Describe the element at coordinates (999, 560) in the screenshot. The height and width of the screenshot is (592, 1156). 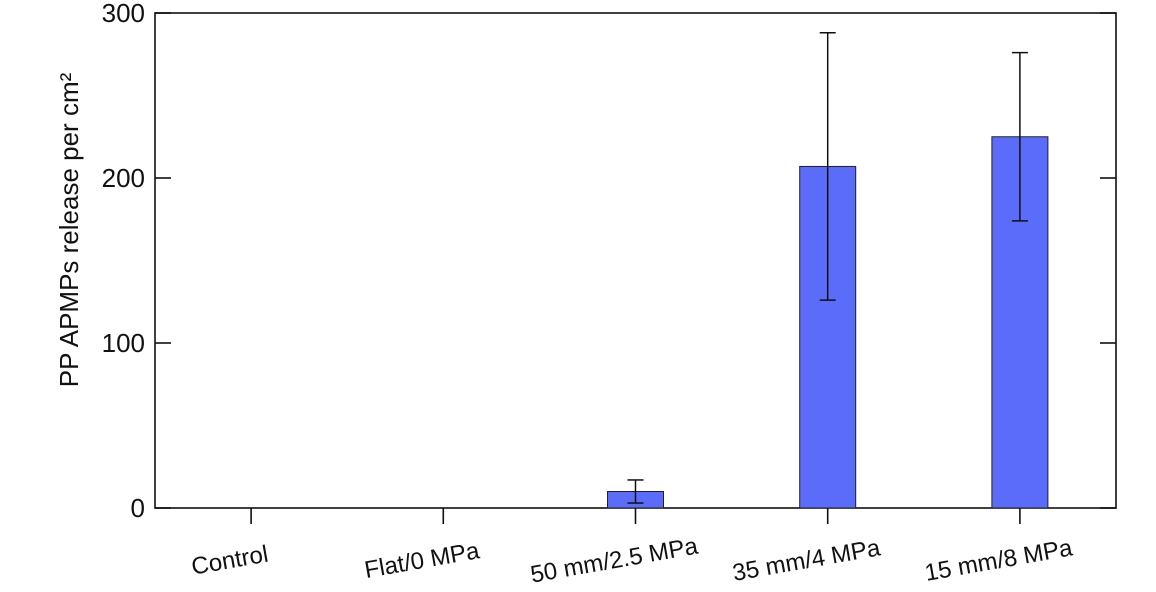
I see `x-tick-label: 15 mm/8 MPa` at that location.